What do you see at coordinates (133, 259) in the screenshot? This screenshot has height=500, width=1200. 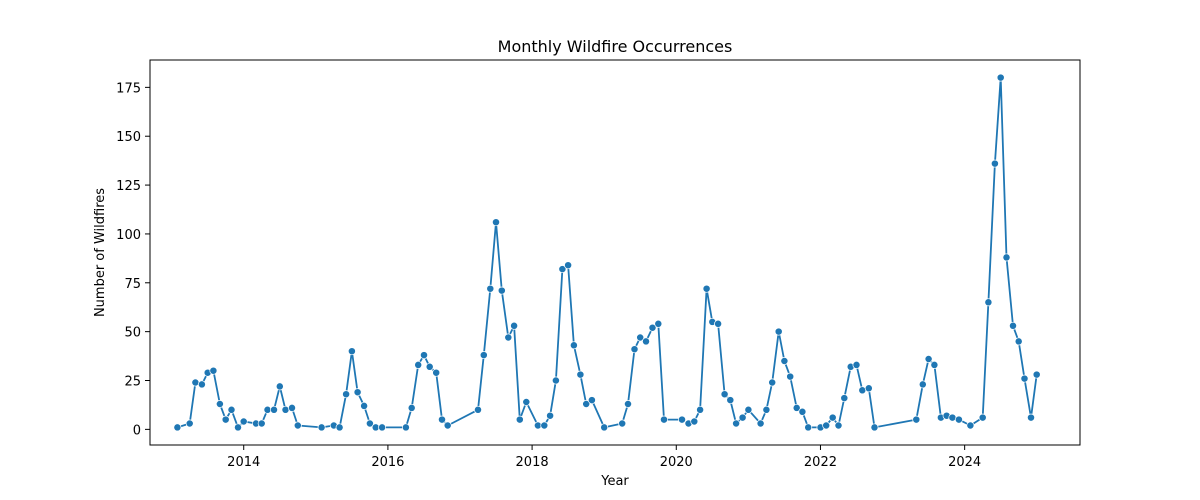 I see `y-axis: 0 25 50 75 100 125 150 175` at bounding box center [133, 259].